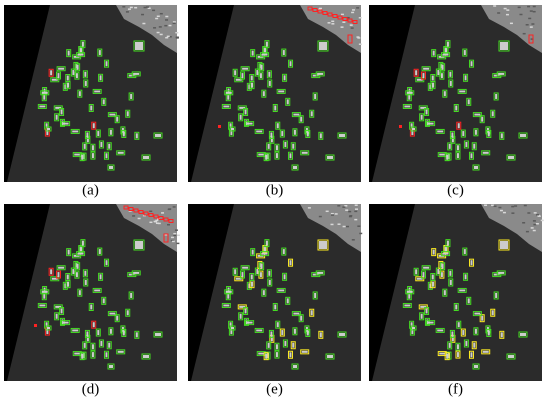 The image size is (550, 404). I want to click on panel-label: (f), so click(455, 389).